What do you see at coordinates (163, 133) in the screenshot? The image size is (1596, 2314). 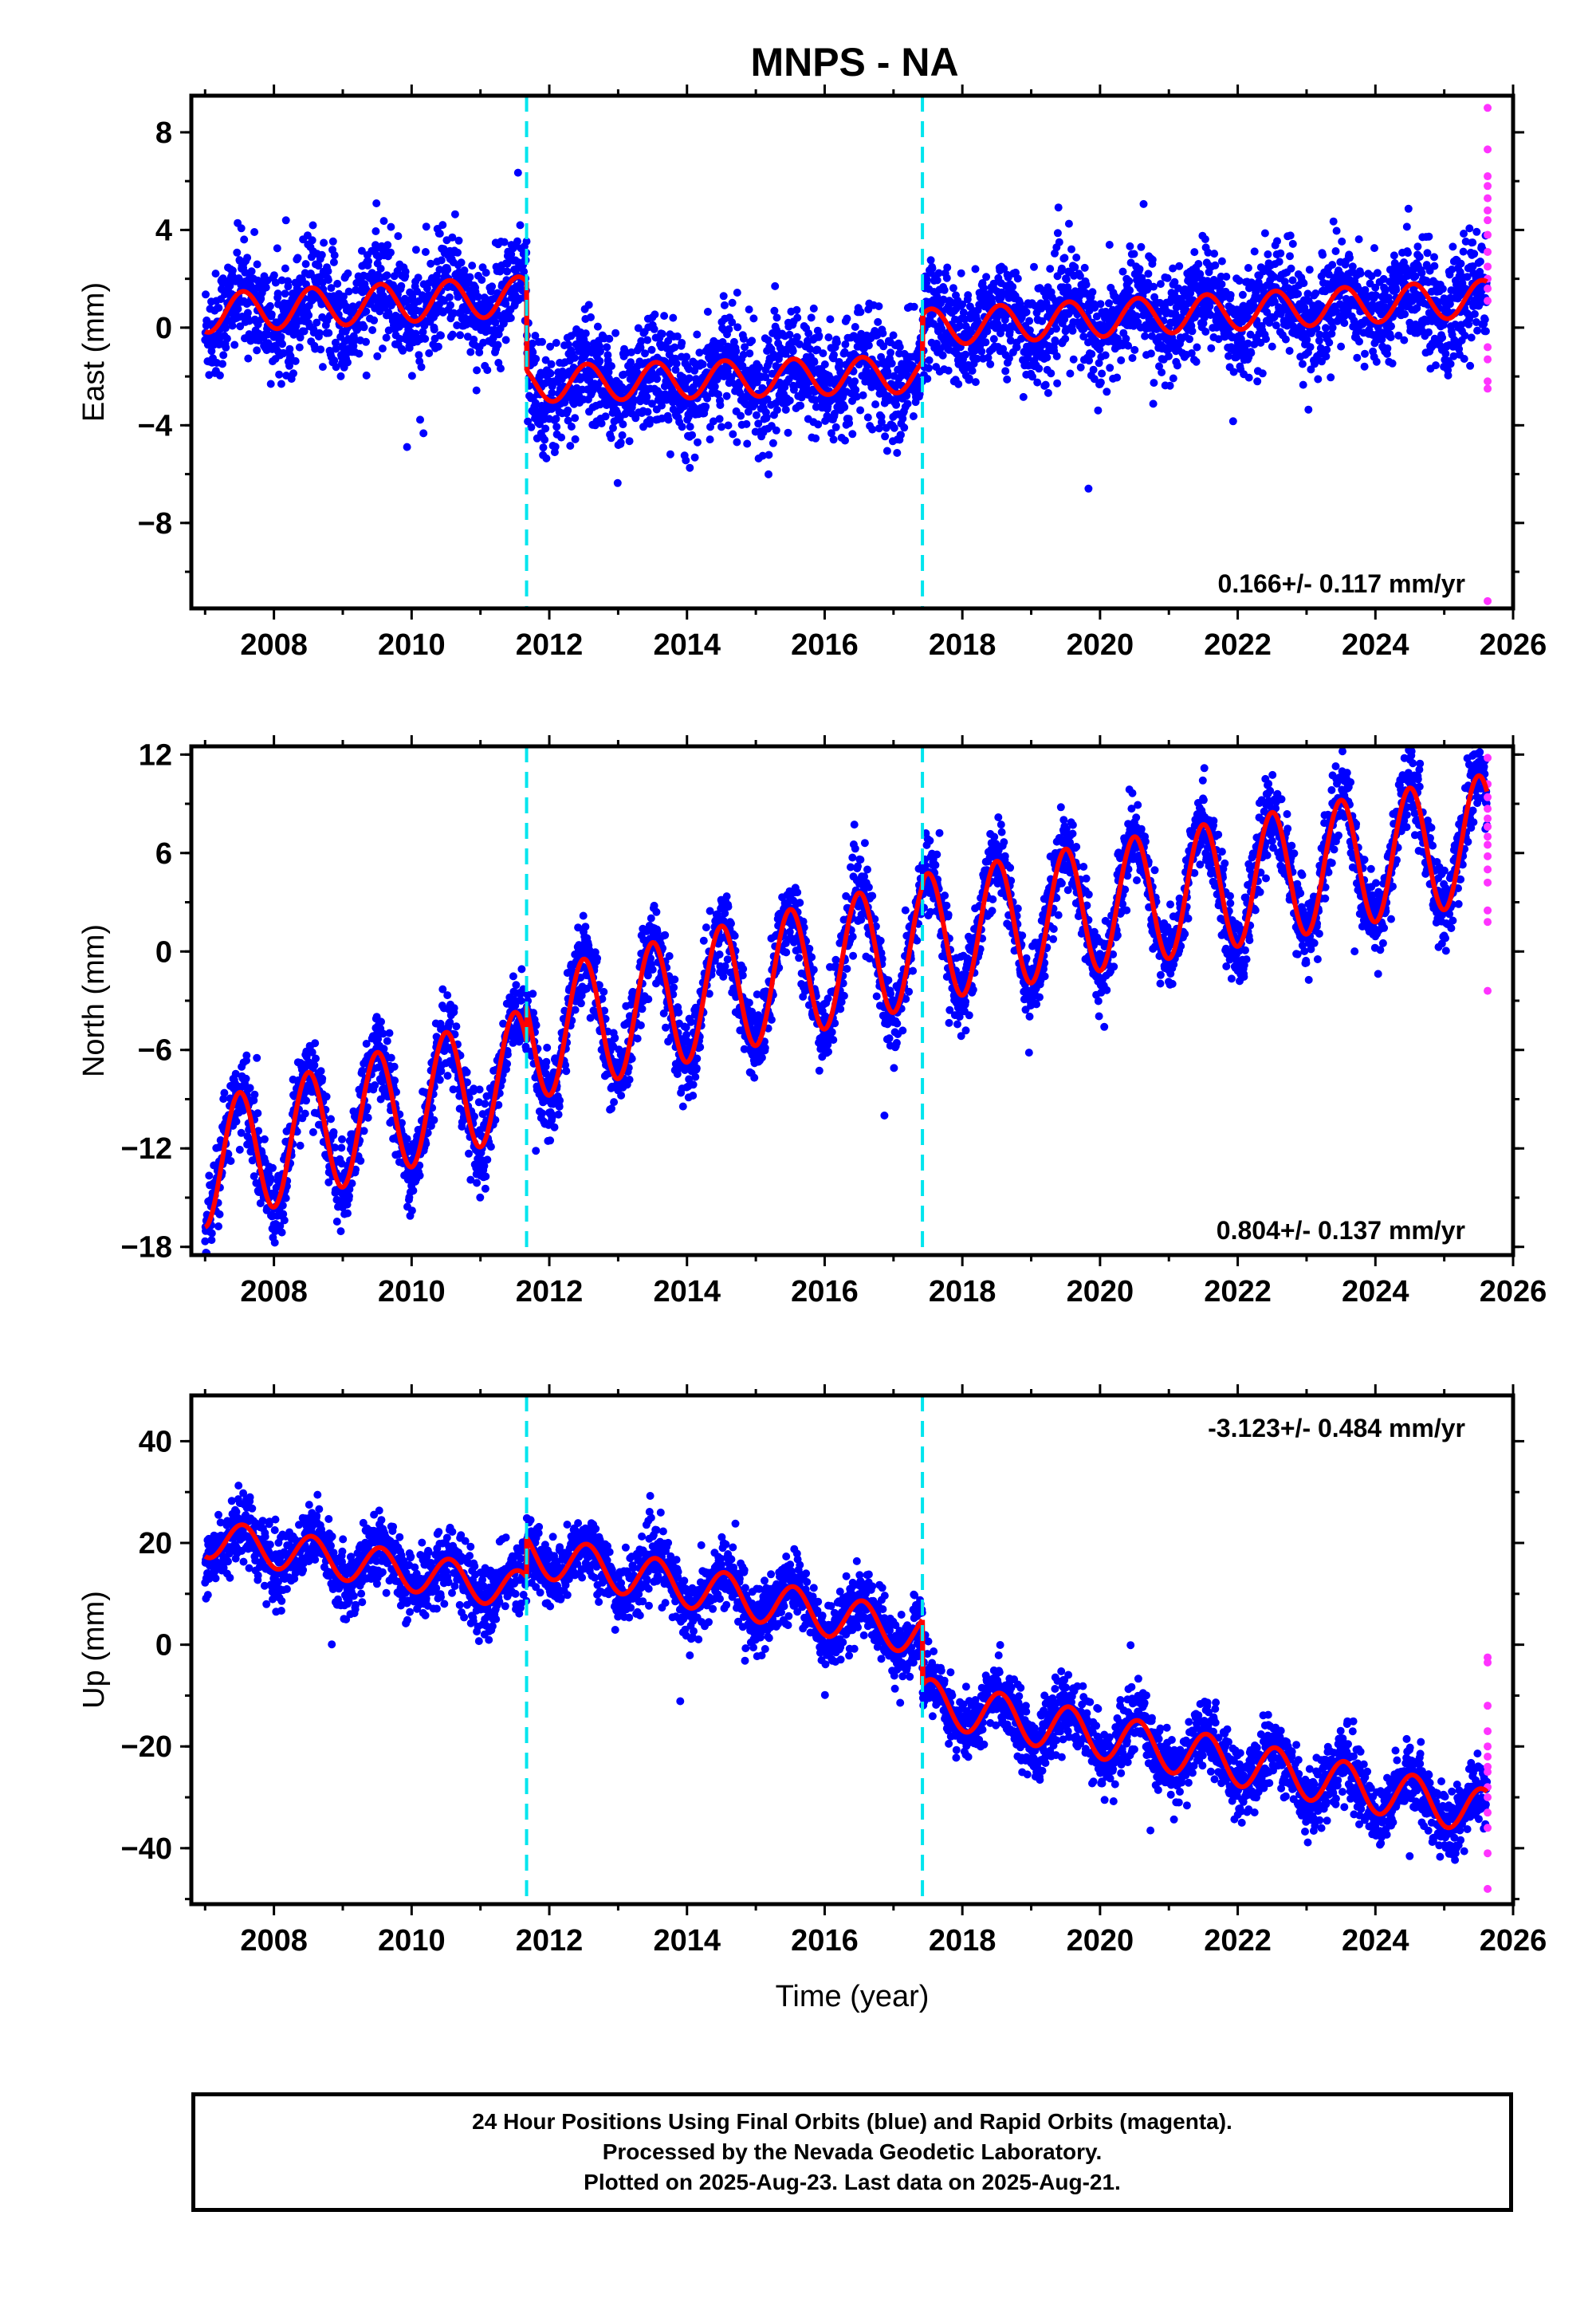 I see `y-tick-label: 8` at bounding box center [163, 133].